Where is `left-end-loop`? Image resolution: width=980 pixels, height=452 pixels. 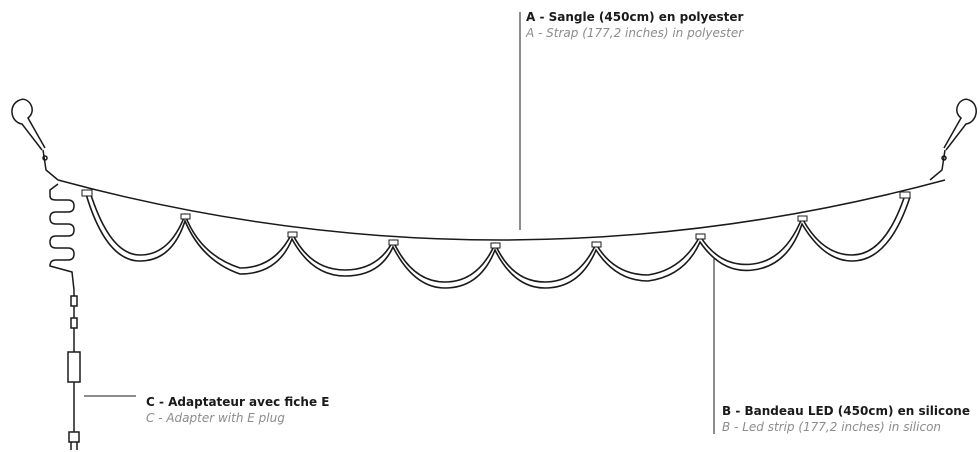
left-end-loop is located at coordinates (35, 139).